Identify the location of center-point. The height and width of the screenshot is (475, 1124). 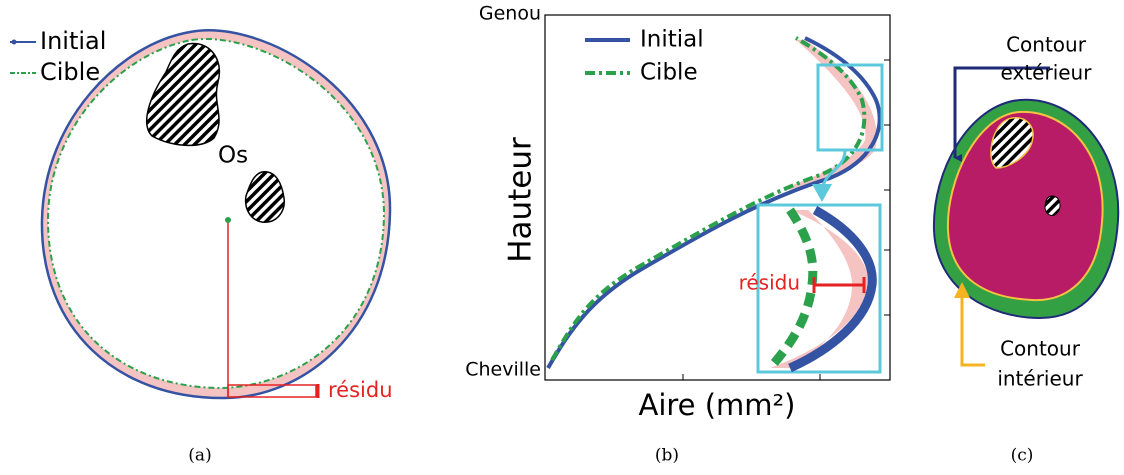
(228, 220).